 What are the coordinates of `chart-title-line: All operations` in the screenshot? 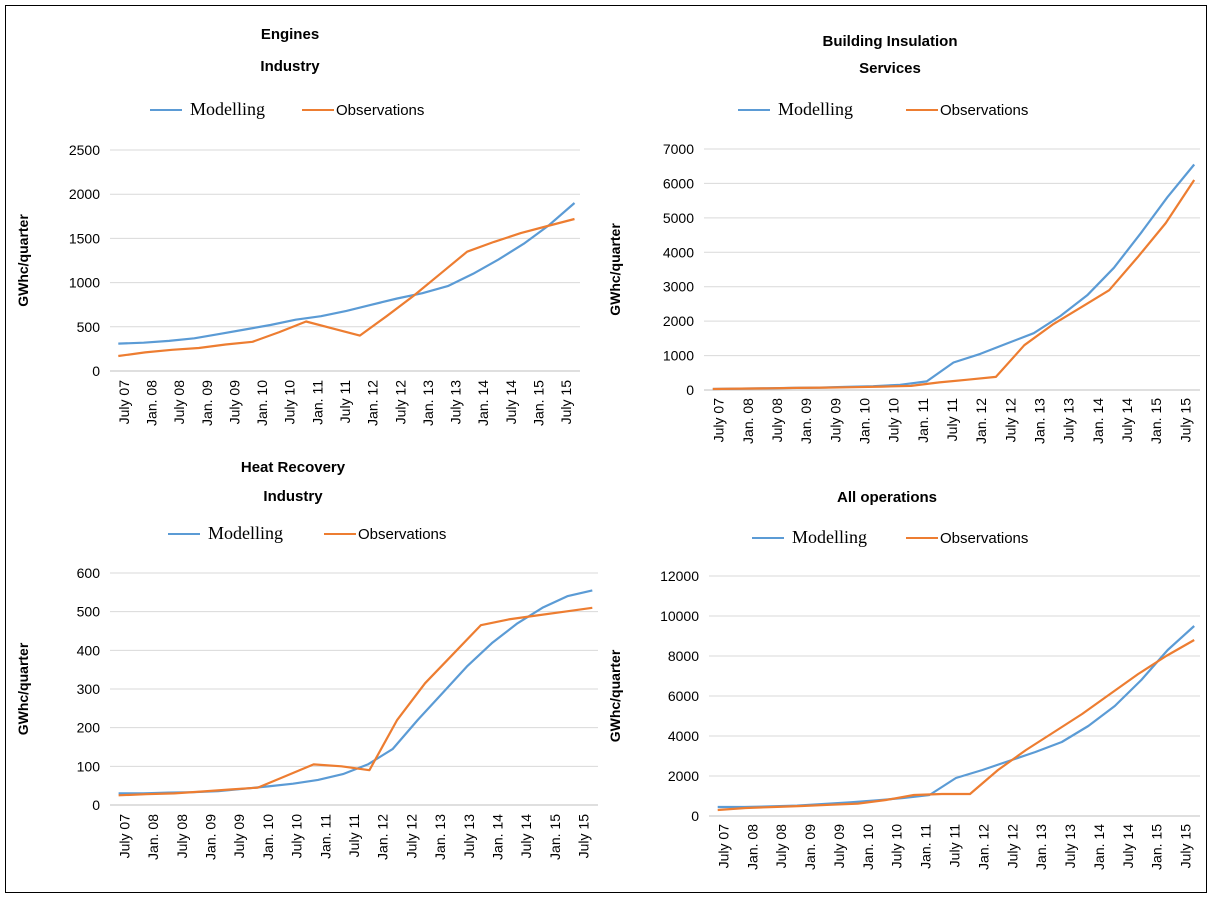 It's located at (887, 497).